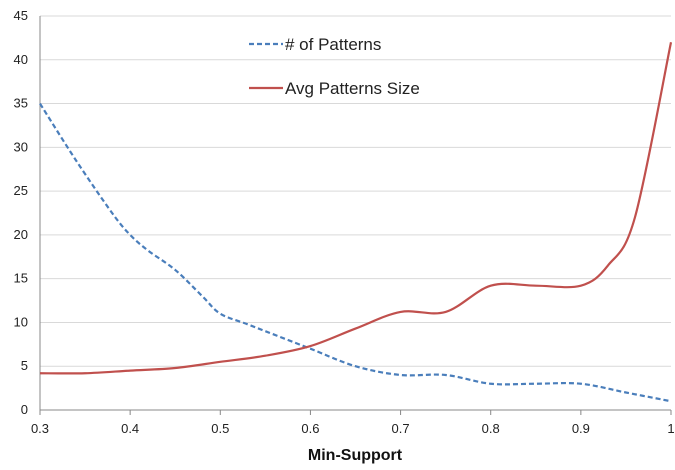 Image resolution: width=675 pixels, height=470 pixels. I want to click on y-tick-label: 45, so click(21, 15).